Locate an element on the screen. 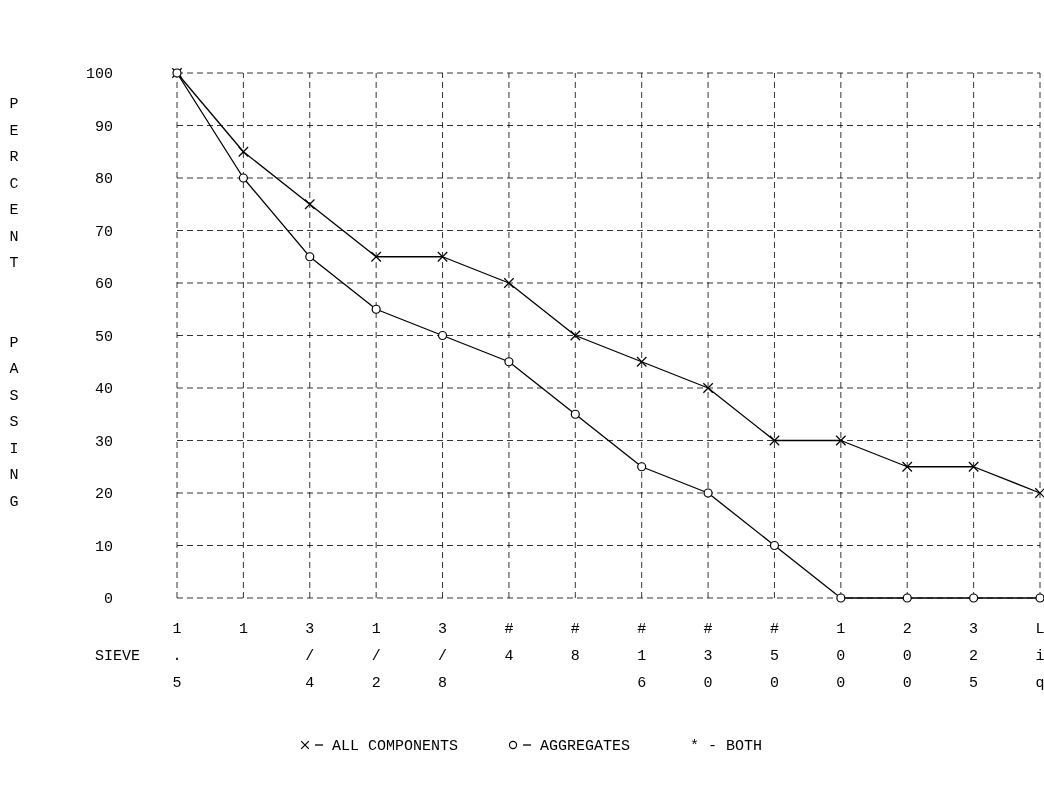 The width and height of the screenshot is (1044, 789). y-tick-label: 70 is located at coordinates (103, 232).